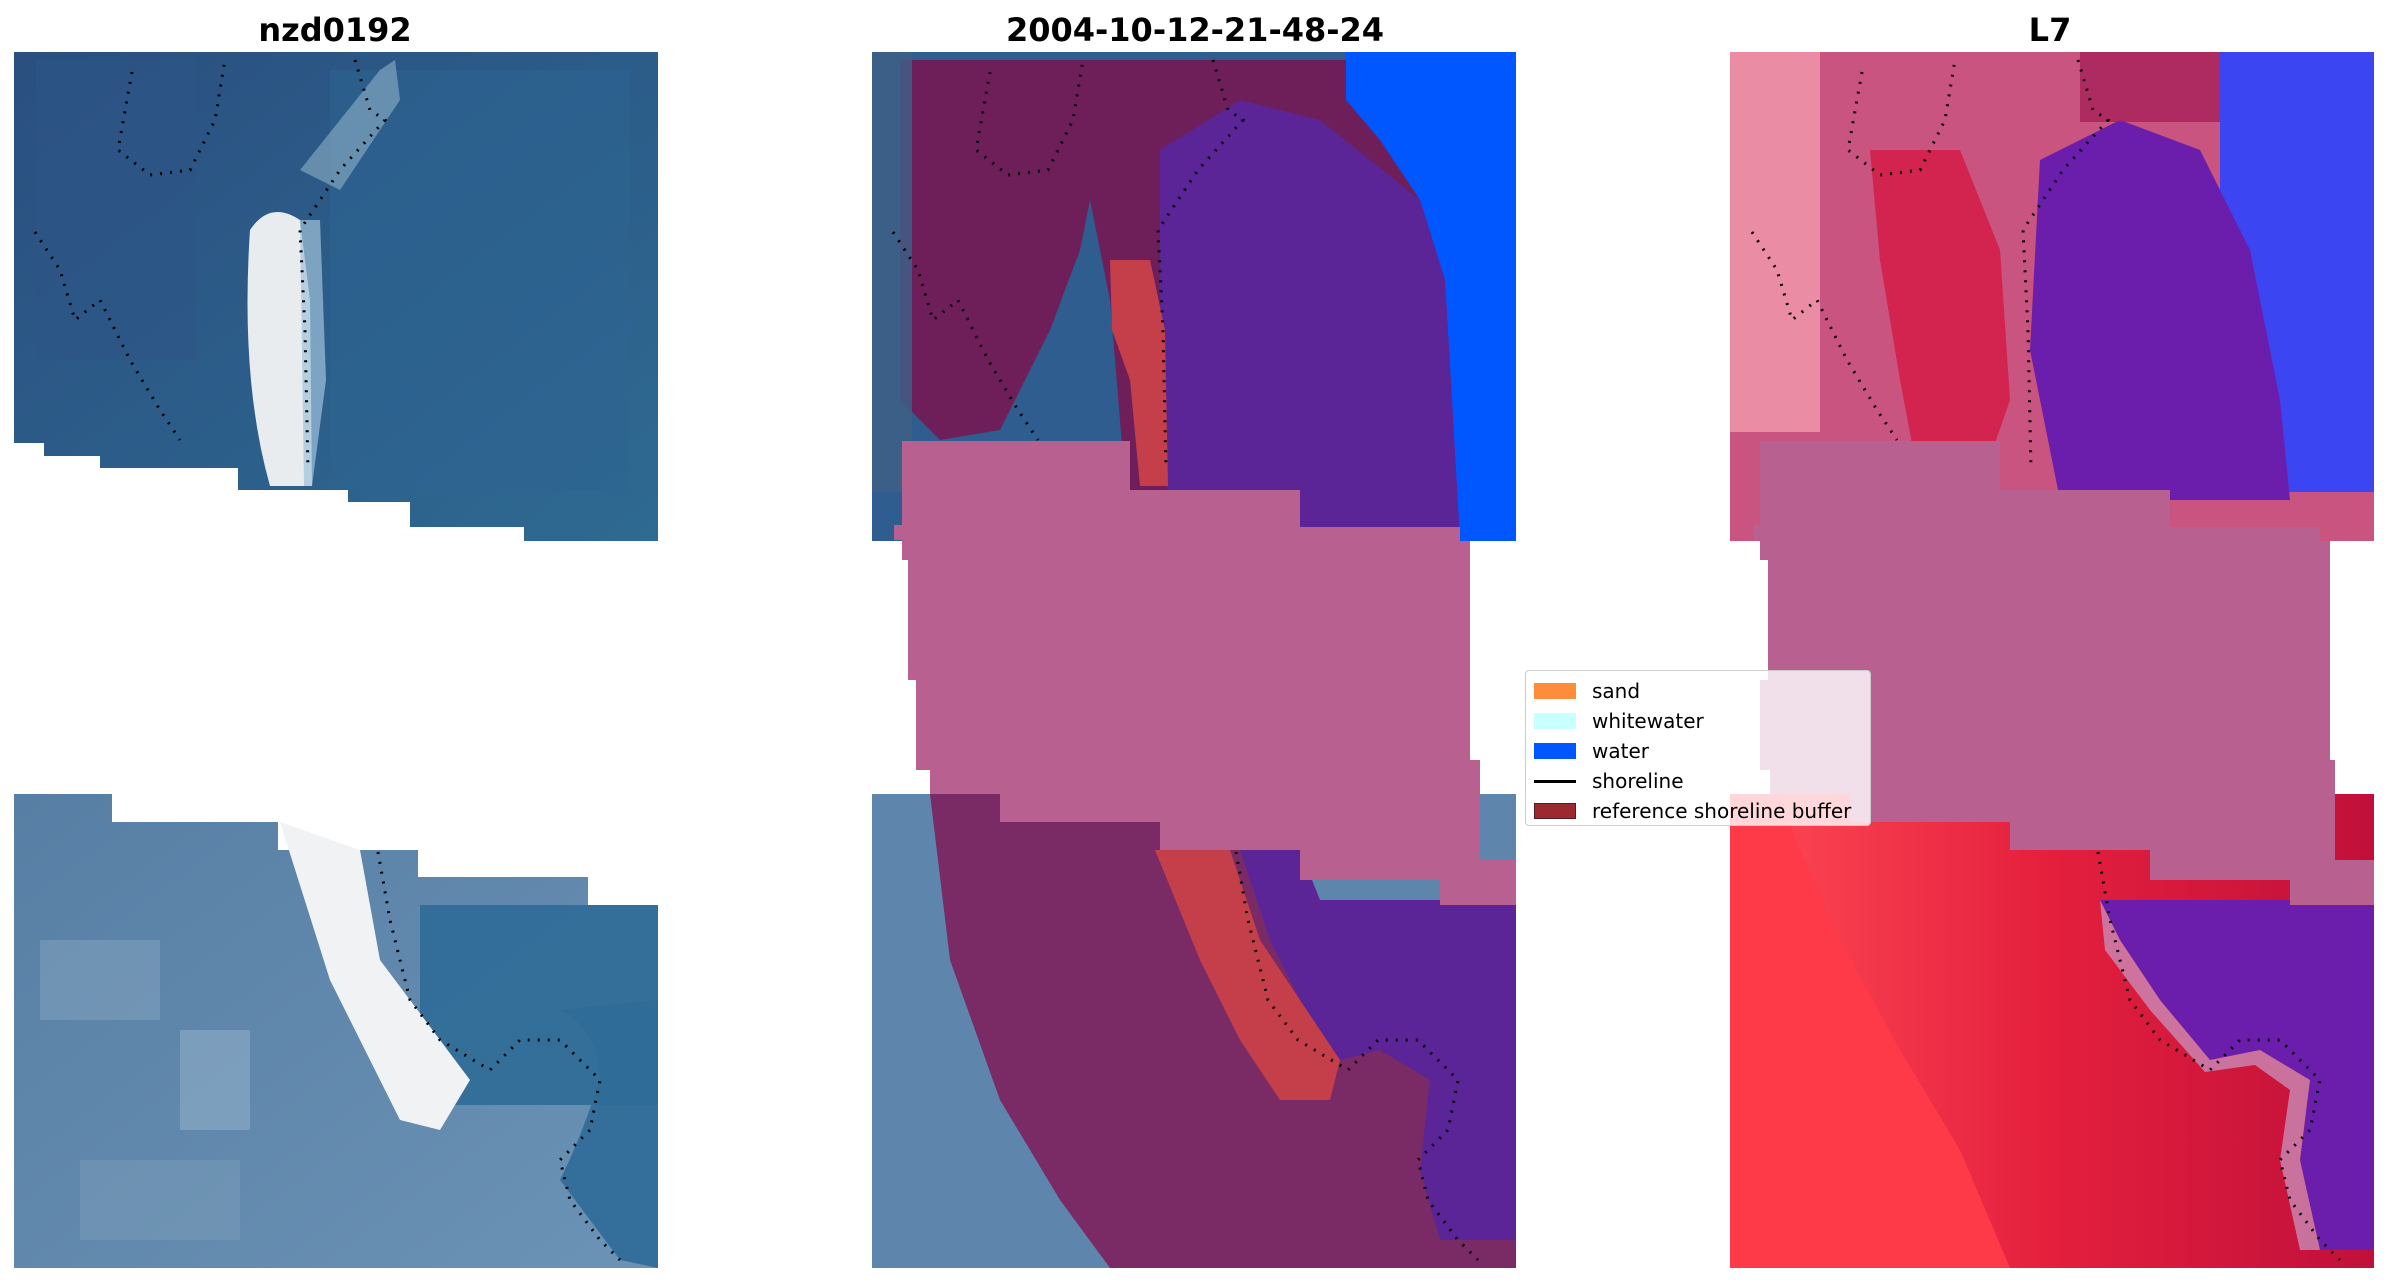 The height and width of the screenshot is (1283, 2387). What do you see at coordinates (279, 349) in the screenshot?
I see `rgb-whitewater-upper` at bounding box center [279, 349].